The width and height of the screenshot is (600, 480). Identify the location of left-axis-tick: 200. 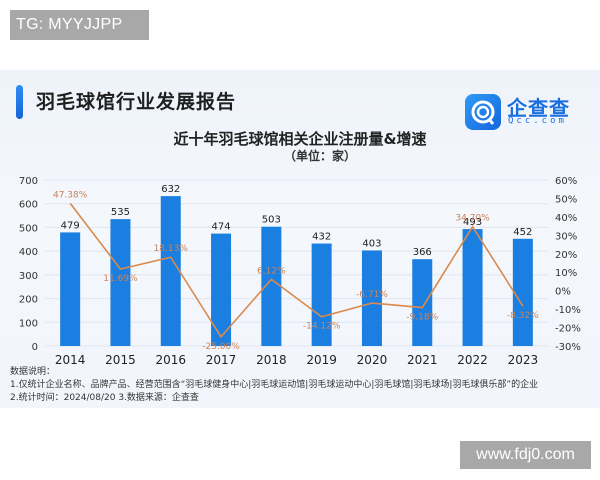
(28, 300).